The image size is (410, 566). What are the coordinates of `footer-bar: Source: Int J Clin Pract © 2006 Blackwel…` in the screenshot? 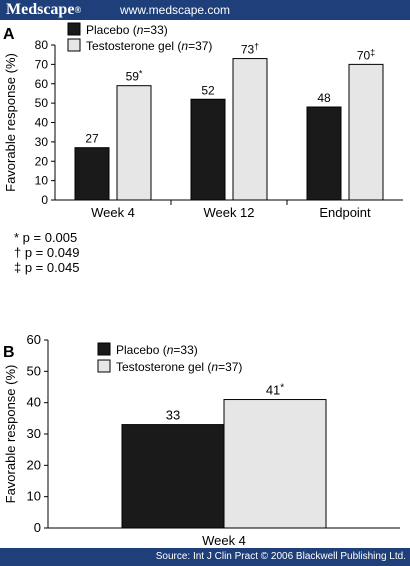 It's located at (205, 557).